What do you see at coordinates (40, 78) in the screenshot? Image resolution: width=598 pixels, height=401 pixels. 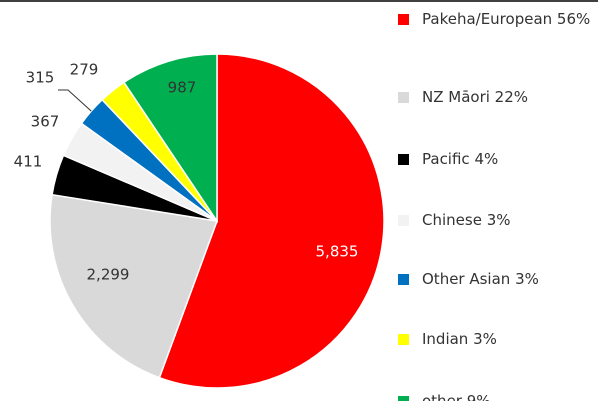 I see `data-label: 315` at bounding box center [40, 78].